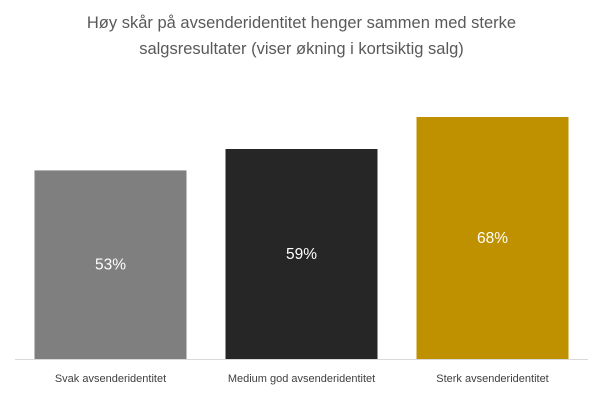 The image size is (603, 404). What do you see at coordinates (301, 379) in the screenshot?
I see `x-tick-label-medium-god-avsenderidentitet: Medium god avsenderidentitet` at bounding box center [301, 379].